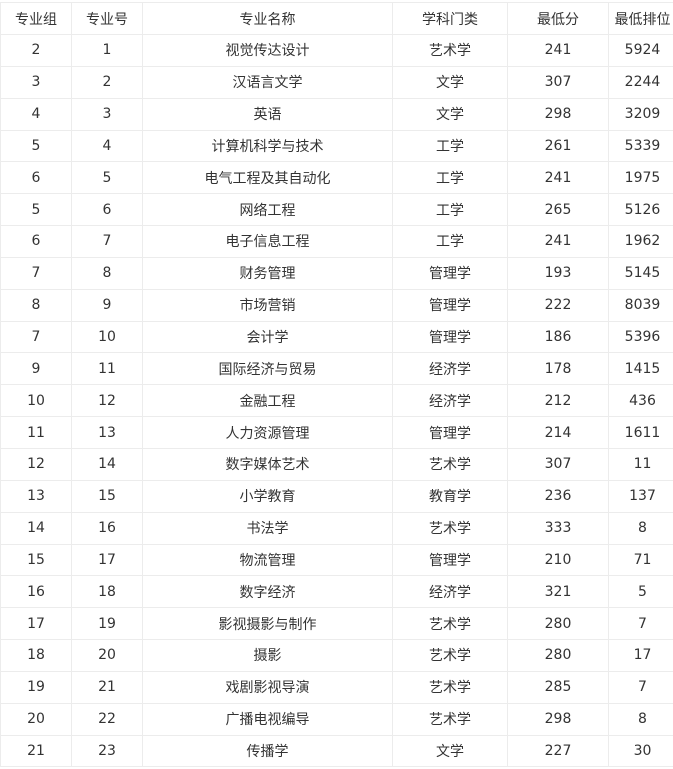 The image size is (673, 769). What do you see at coordinates (36, 719) in the screenshot?
I see `cell-group: 20` at bounding box center [36, 719].